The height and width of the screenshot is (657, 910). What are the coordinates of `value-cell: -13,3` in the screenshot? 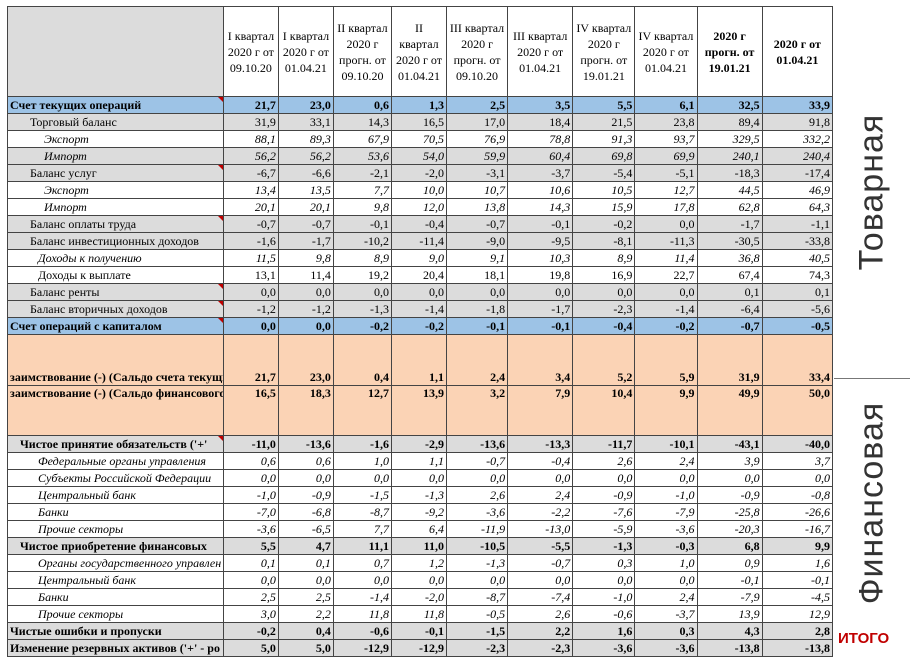 It's located at (540, 444).